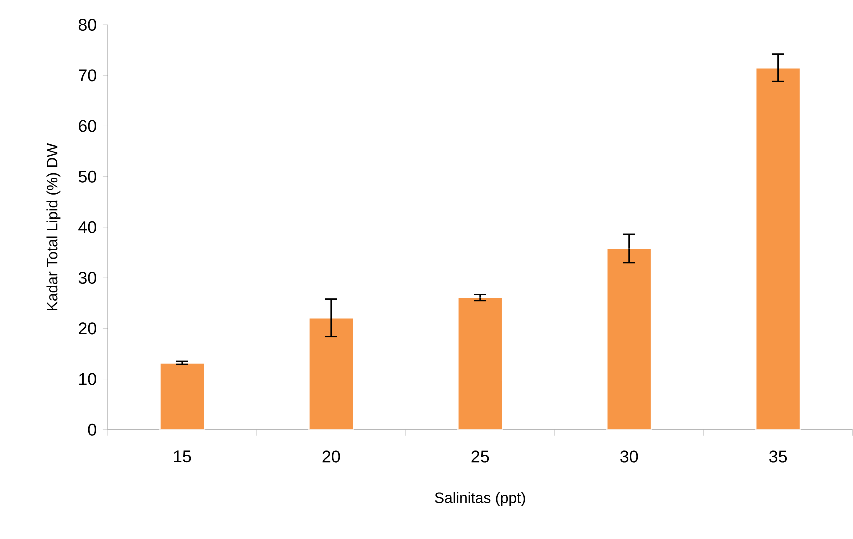 The width and height of the screenshot is (853, 539). I want to click on x-tick-label: 20, so click(331, 456).